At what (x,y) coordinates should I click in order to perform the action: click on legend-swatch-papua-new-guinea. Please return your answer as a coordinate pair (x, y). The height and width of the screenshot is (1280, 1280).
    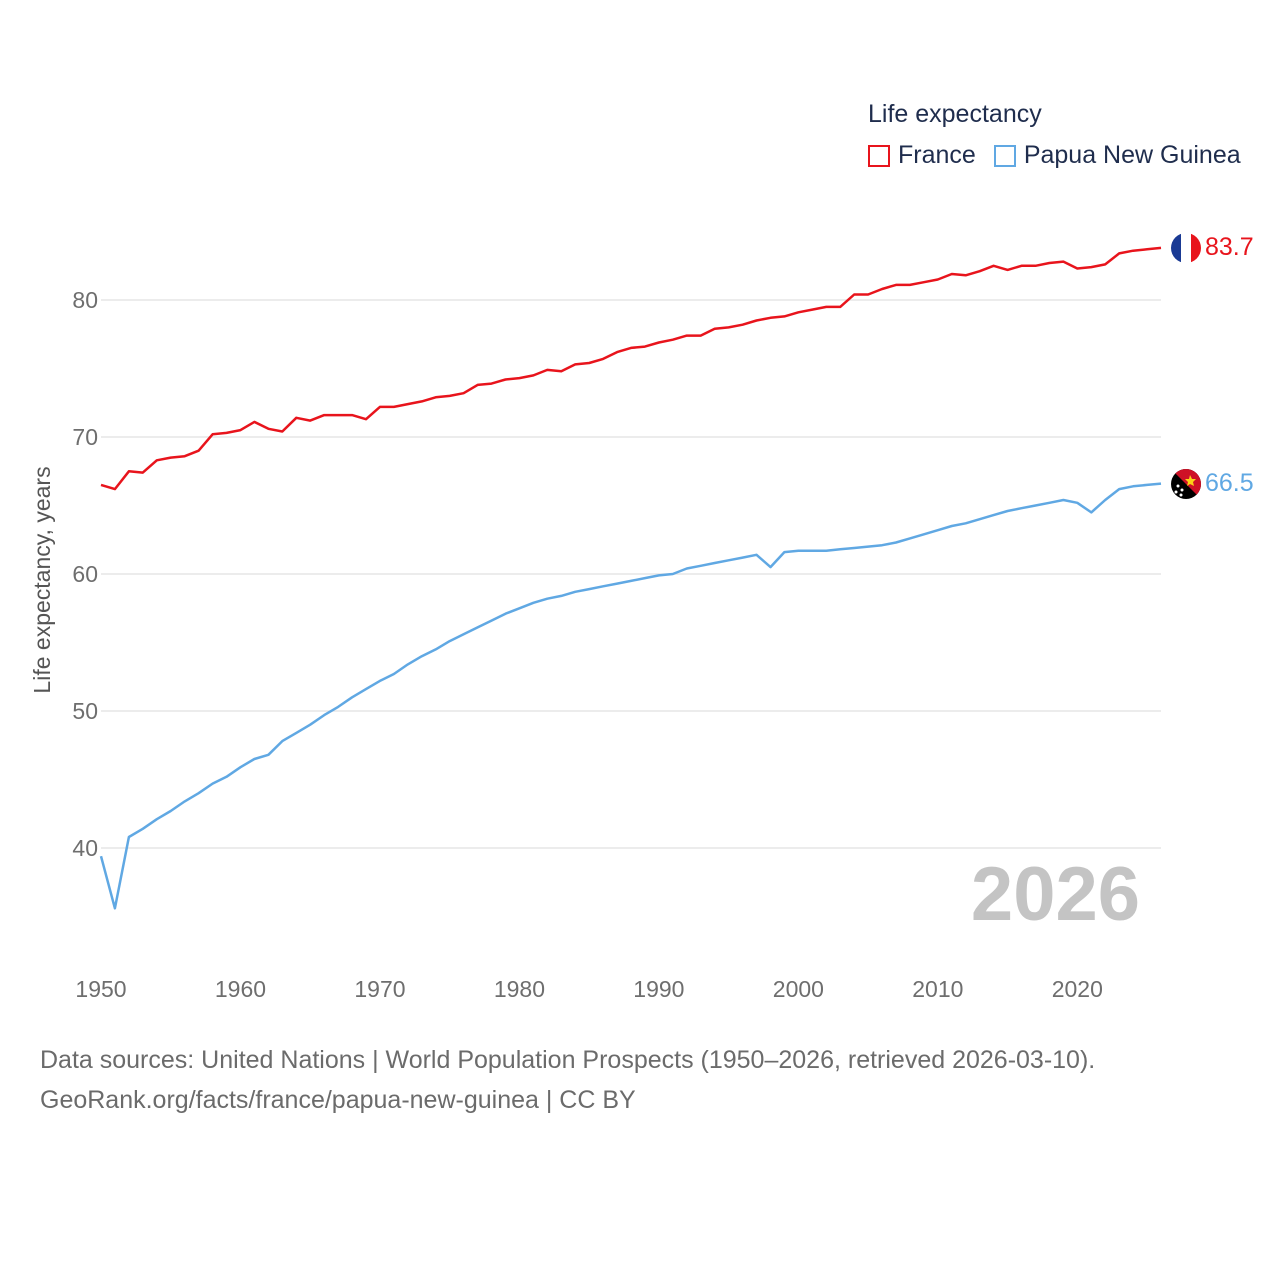
    Looking at the image, I should click on (1004, 155).